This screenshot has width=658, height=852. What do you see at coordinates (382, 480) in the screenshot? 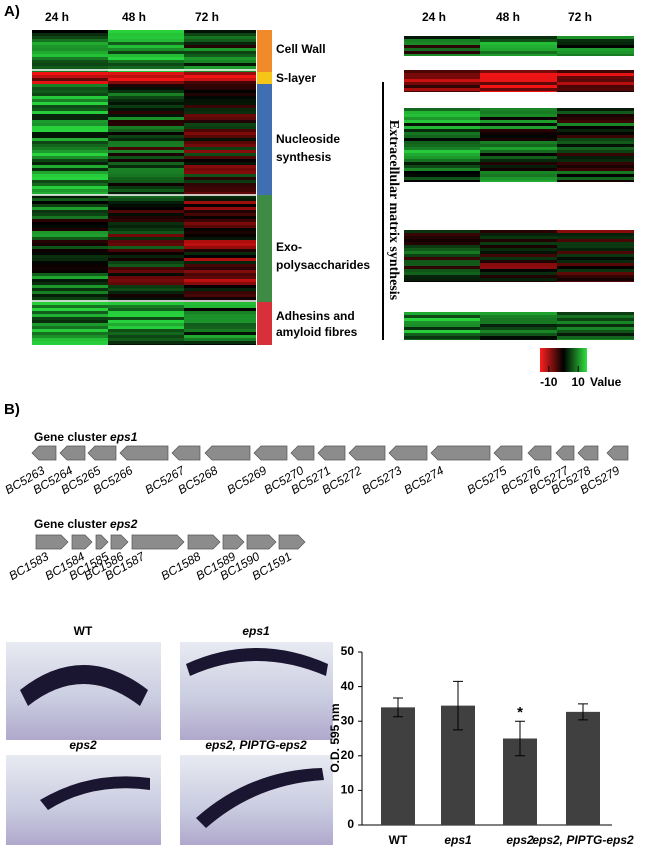
I see `gene-label: BC5273` at bounding box center [382, 480].